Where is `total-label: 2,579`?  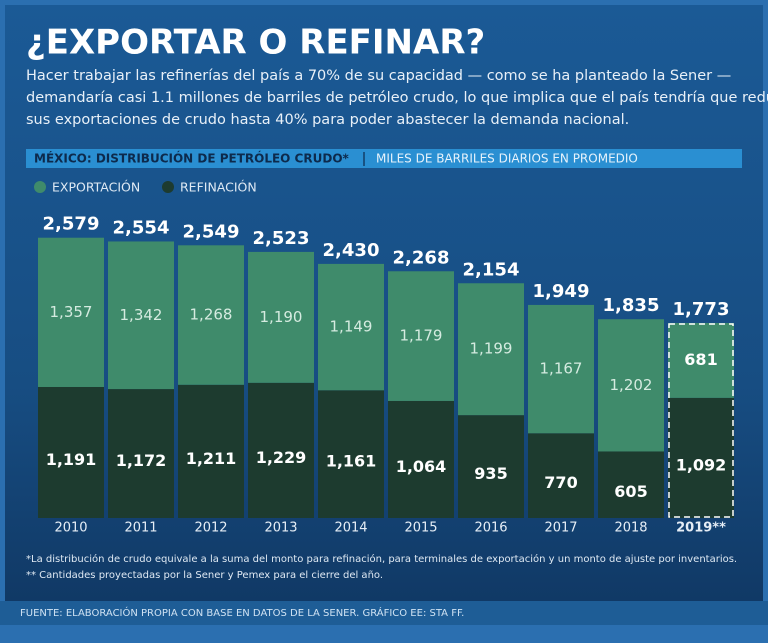 total-label: 2,579 is located at coordinates (71, 224).